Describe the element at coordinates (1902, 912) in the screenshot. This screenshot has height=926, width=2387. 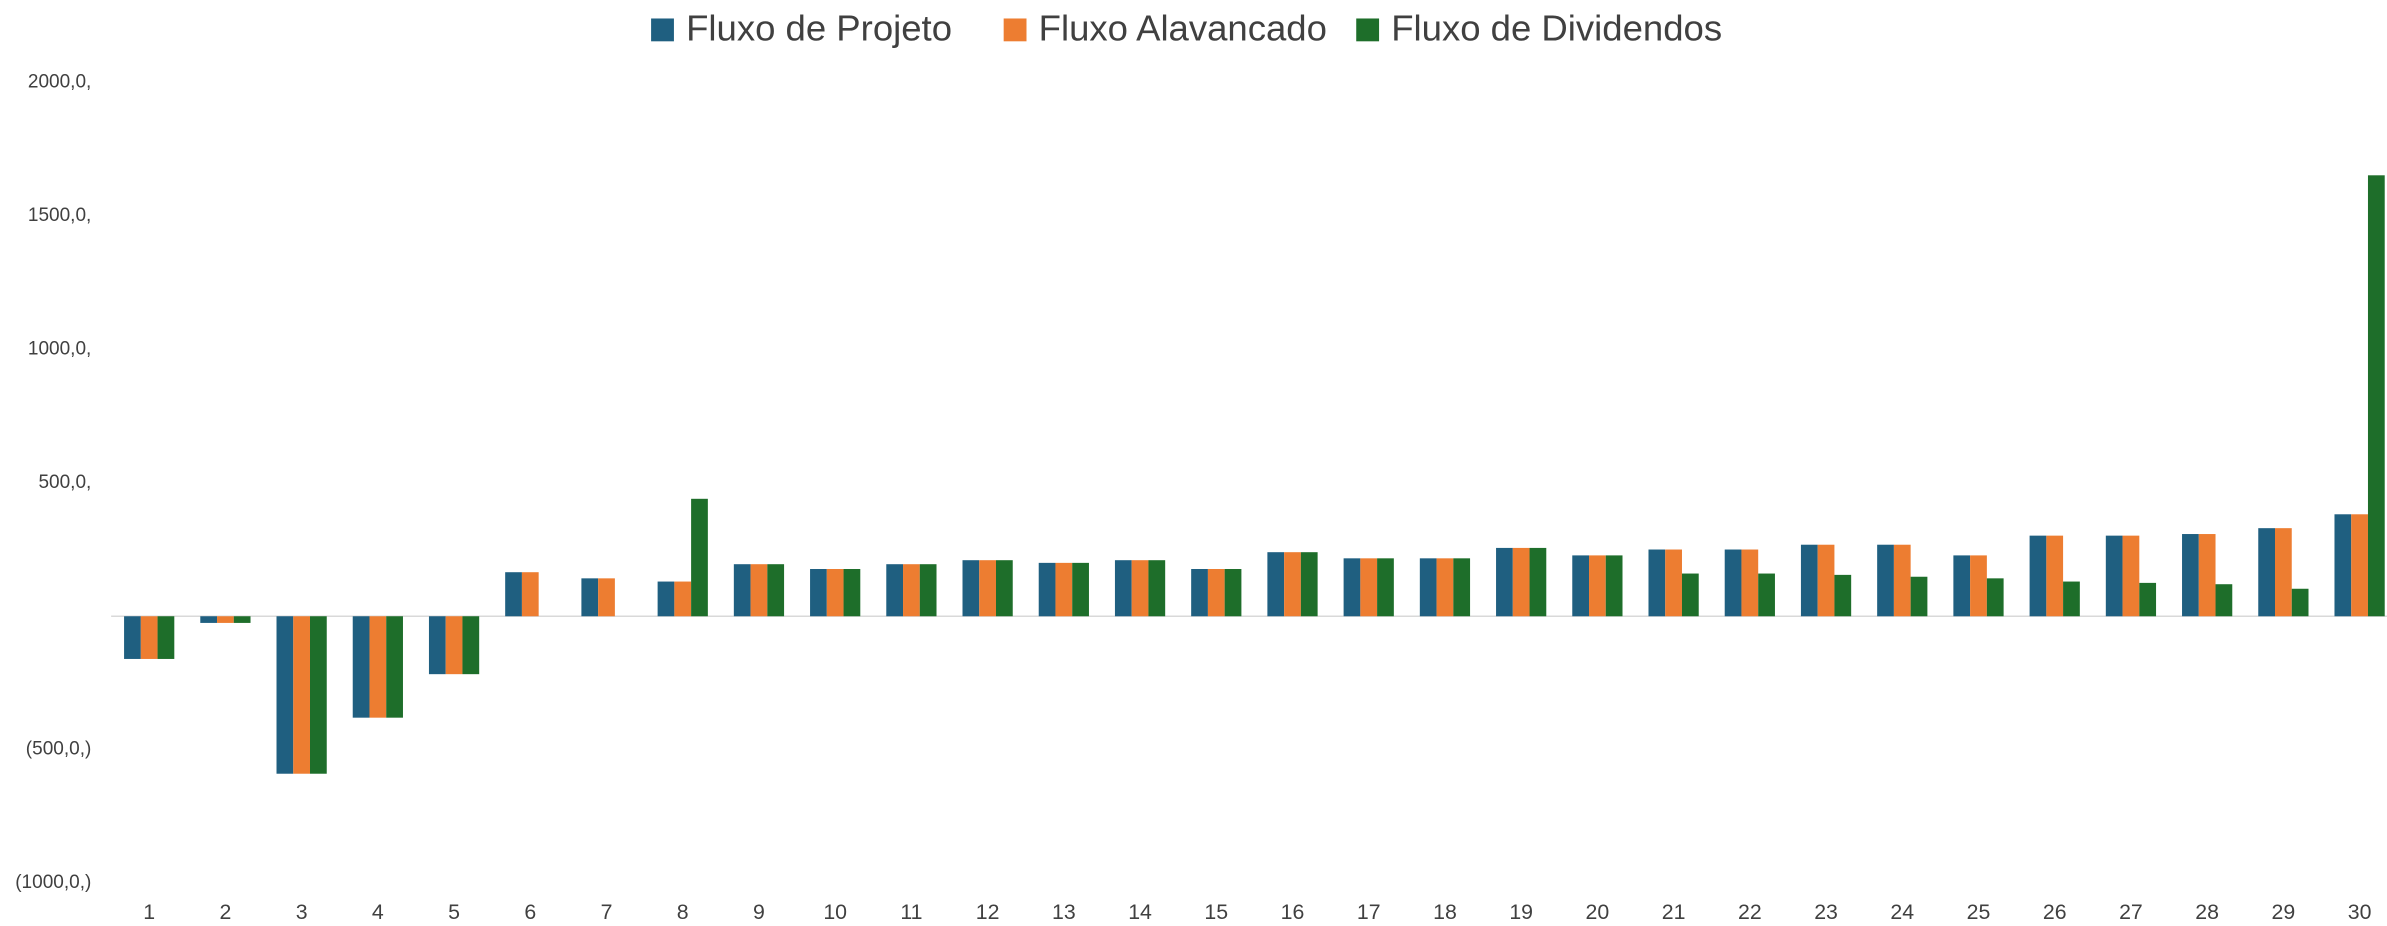
I see `x-tick-label: 24` at that location.